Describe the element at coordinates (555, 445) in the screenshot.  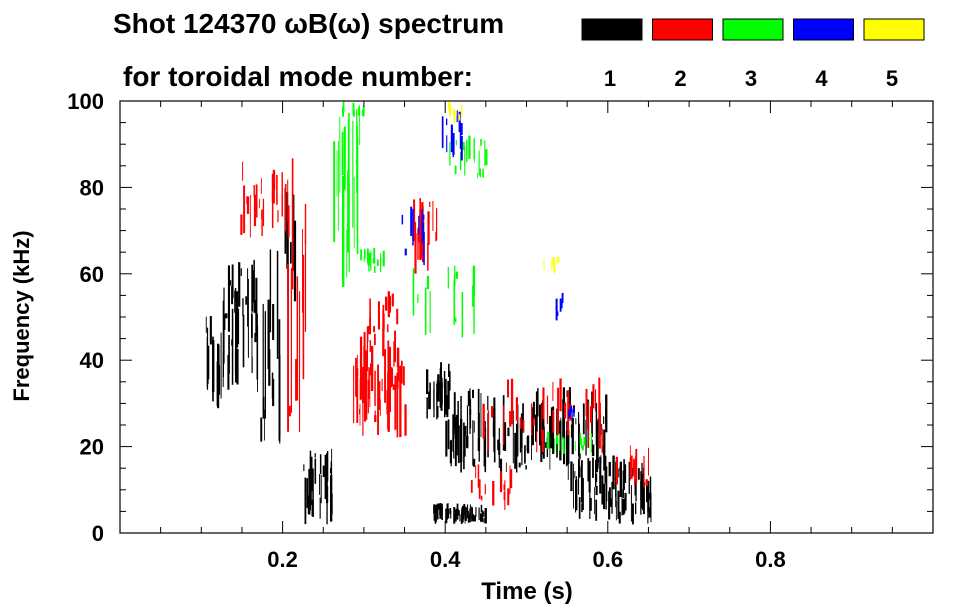
I see `mark-n=3-r4` at that location.